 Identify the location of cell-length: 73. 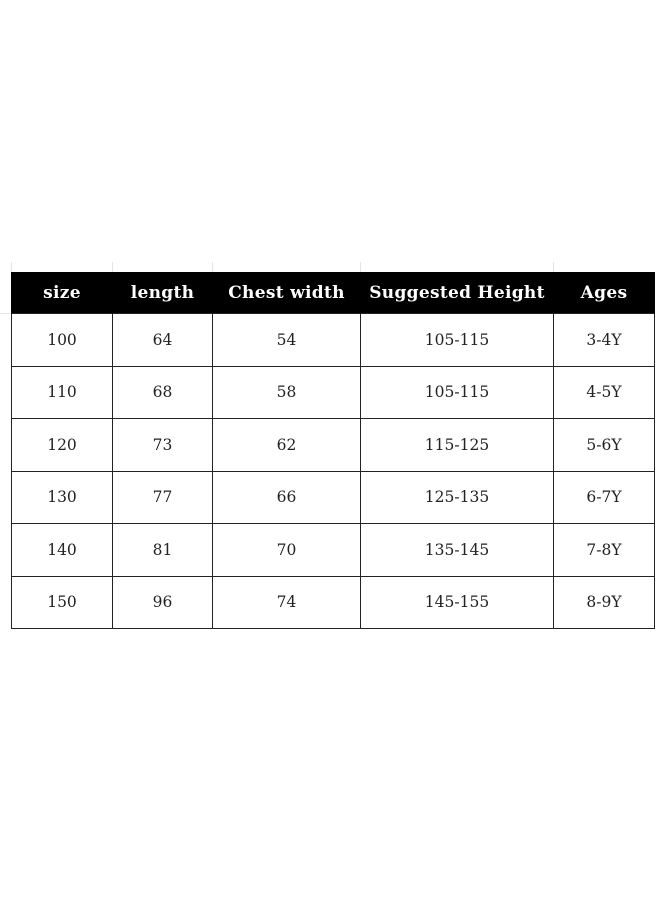
(162, 445).